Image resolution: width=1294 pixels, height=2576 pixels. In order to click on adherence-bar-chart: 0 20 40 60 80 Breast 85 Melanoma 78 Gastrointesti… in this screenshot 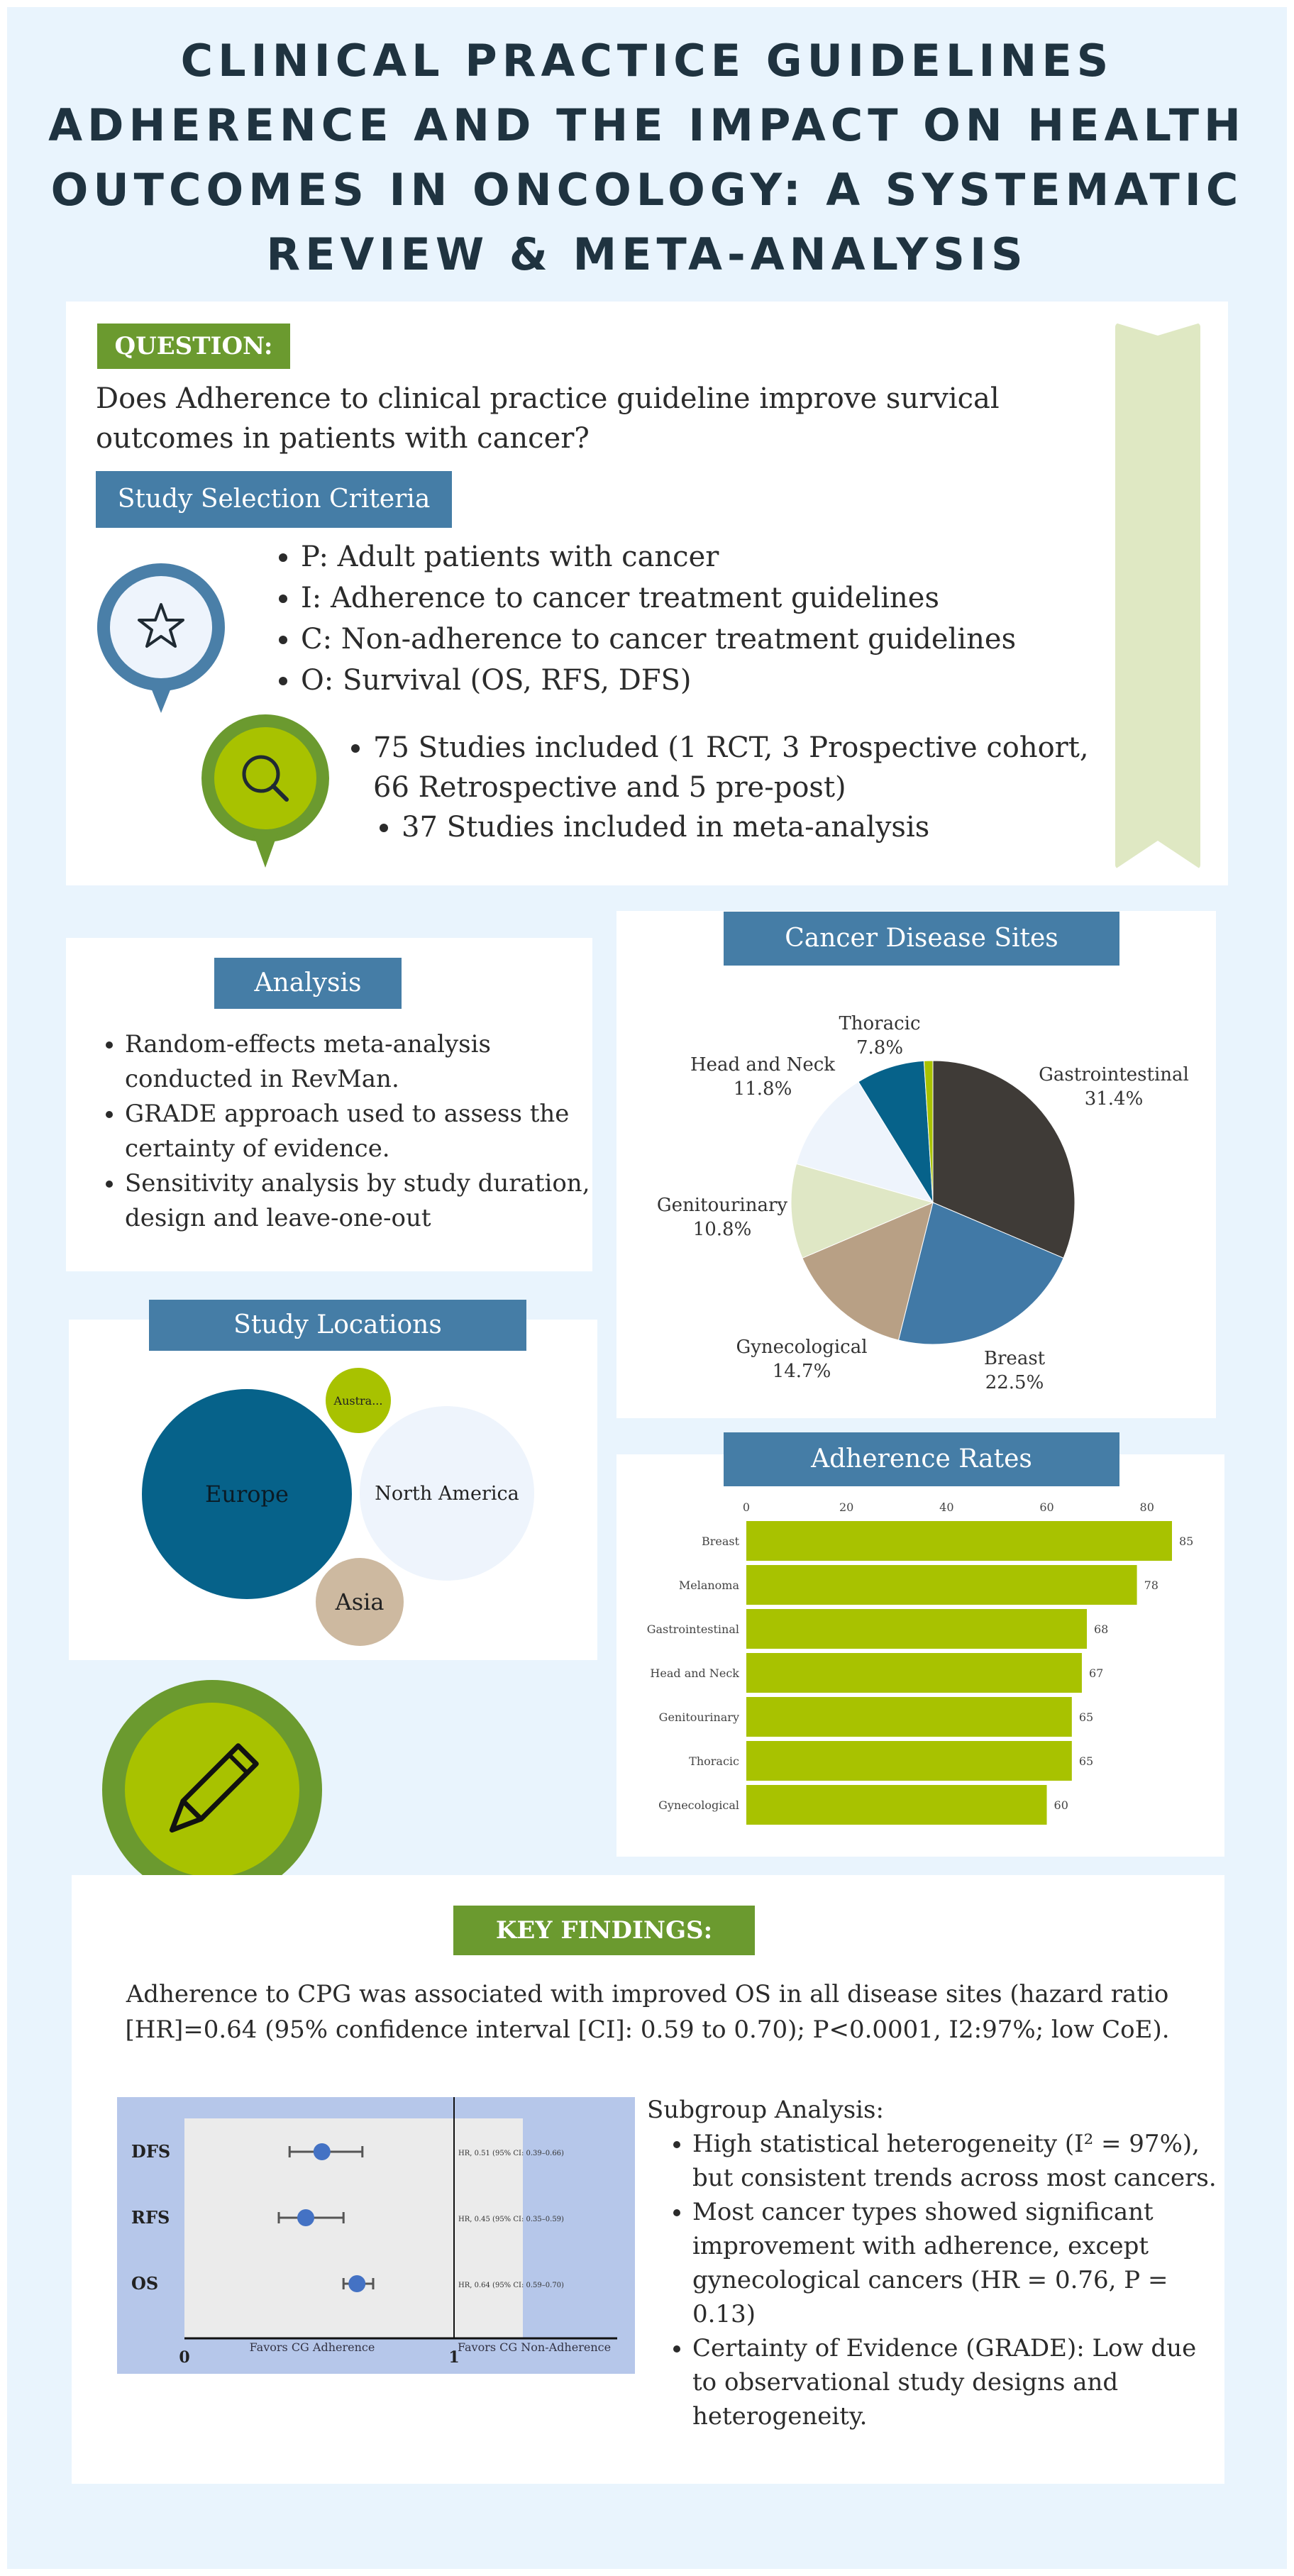, I will do `click(920, 1662)`.